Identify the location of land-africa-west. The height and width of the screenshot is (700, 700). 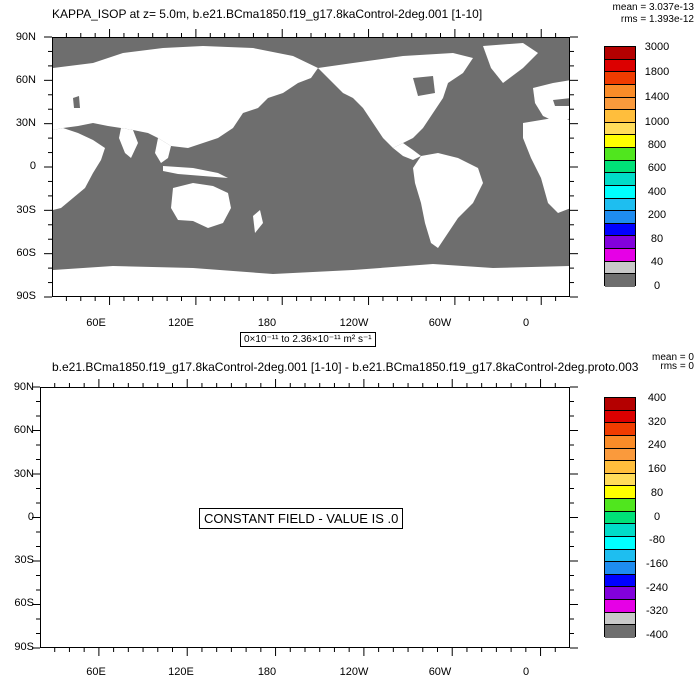
(546, 165).